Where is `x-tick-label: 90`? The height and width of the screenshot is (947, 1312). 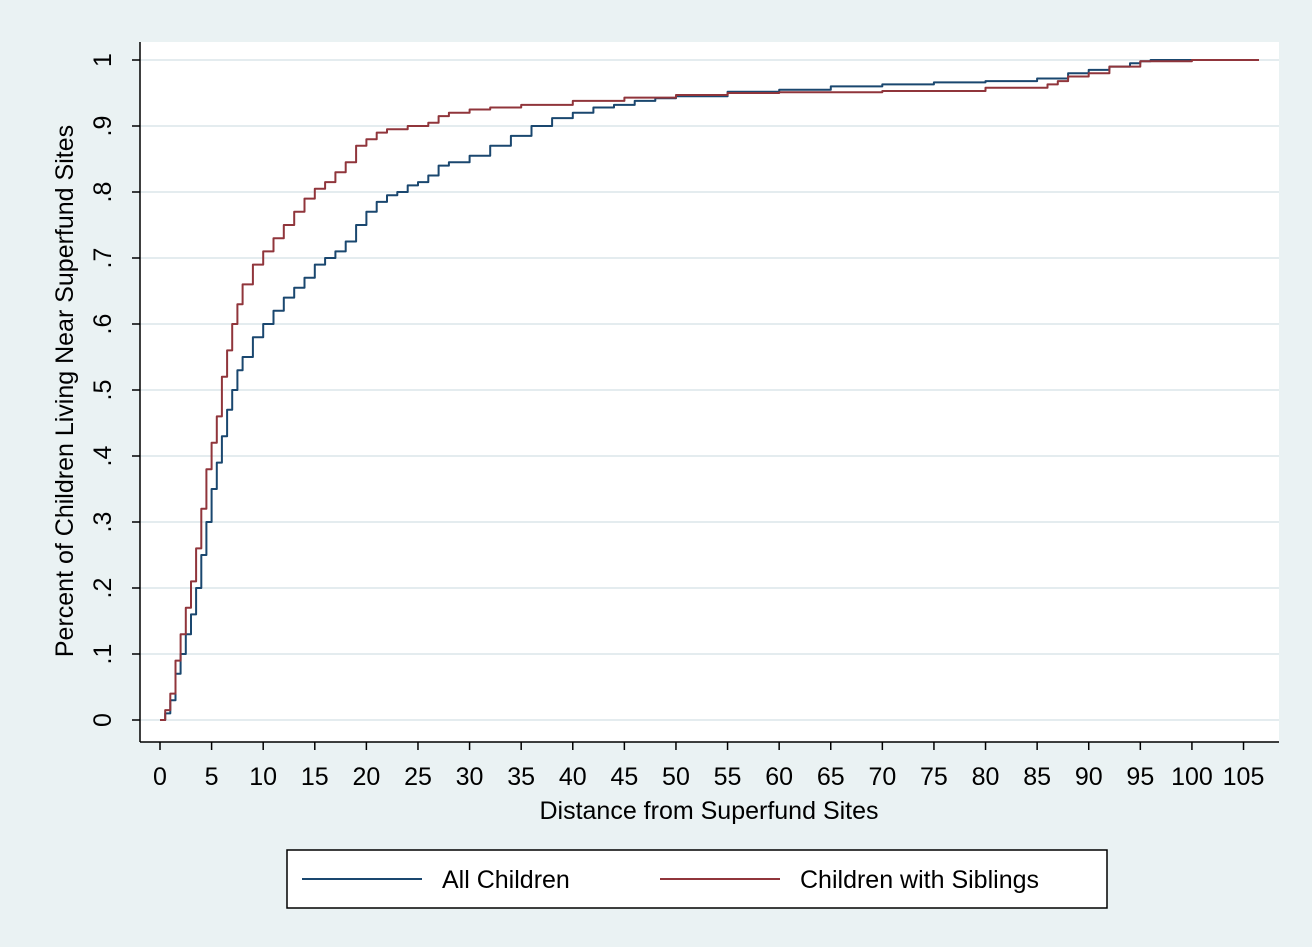 x-tick-label: 90 is located at coordinates (1089, 777).